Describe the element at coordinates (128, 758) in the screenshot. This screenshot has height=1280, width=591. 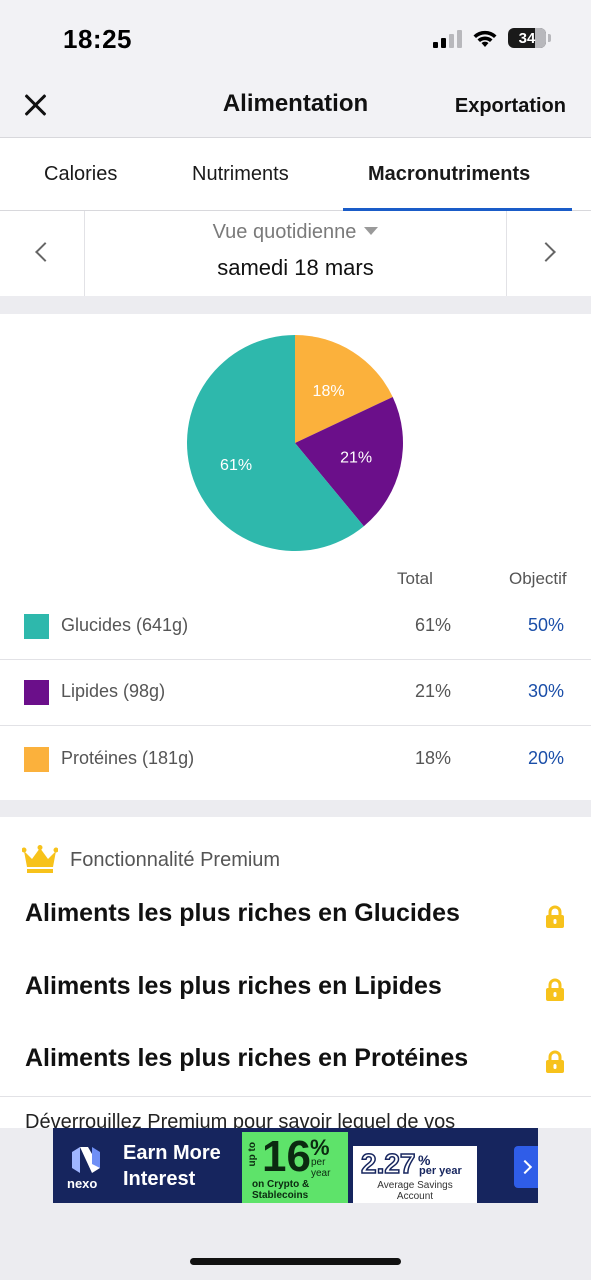
I see `macro-name: Protéines (181g)` at that location.